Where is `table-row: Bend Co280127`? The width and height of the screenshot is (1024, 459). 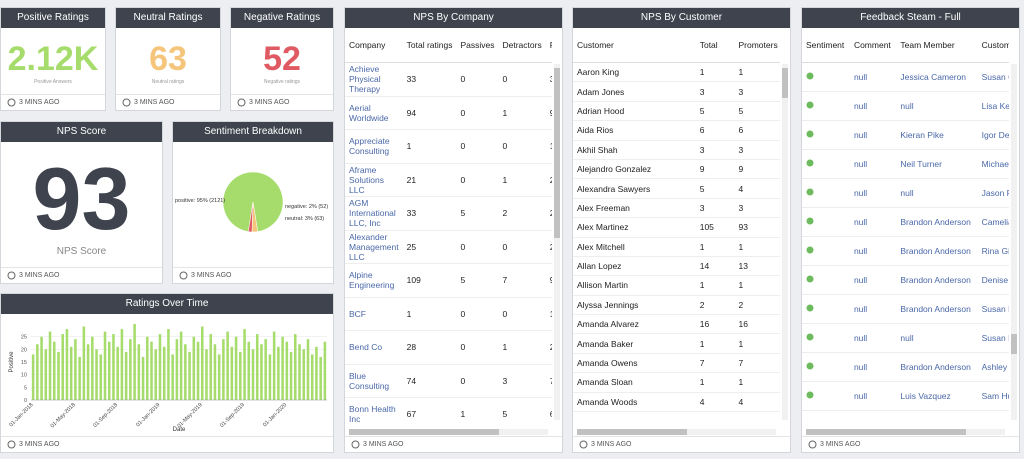
table-row: Bend Co280127 is located at coordinates (448, 347).